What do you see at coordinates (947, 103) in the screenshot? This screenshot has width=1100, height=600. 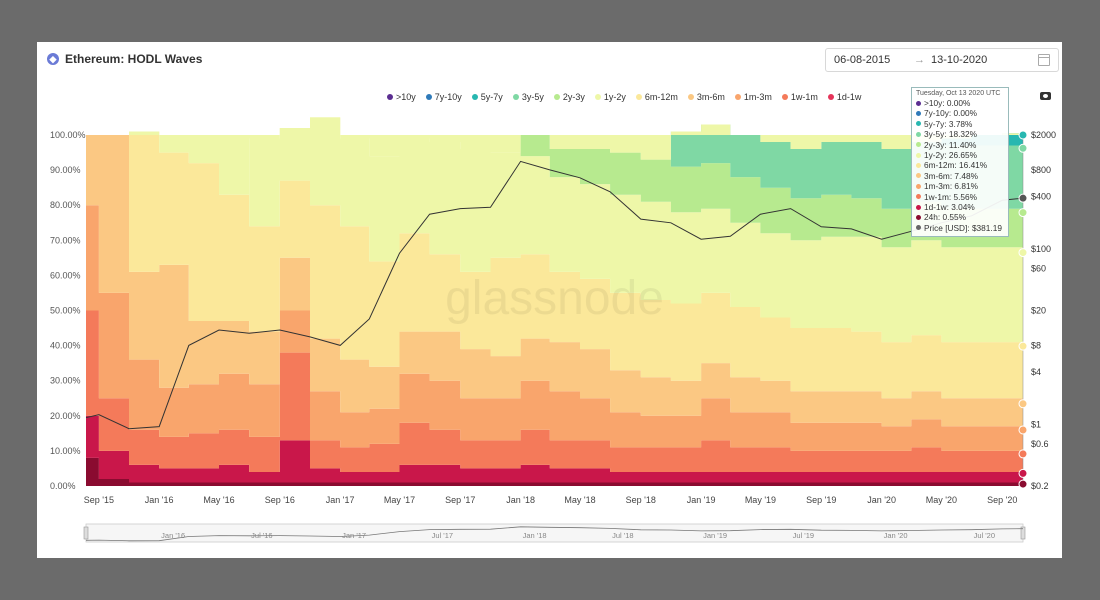 I see `tooltip-row-label: >10y: 0.00%` at bounding box center [947, 103].